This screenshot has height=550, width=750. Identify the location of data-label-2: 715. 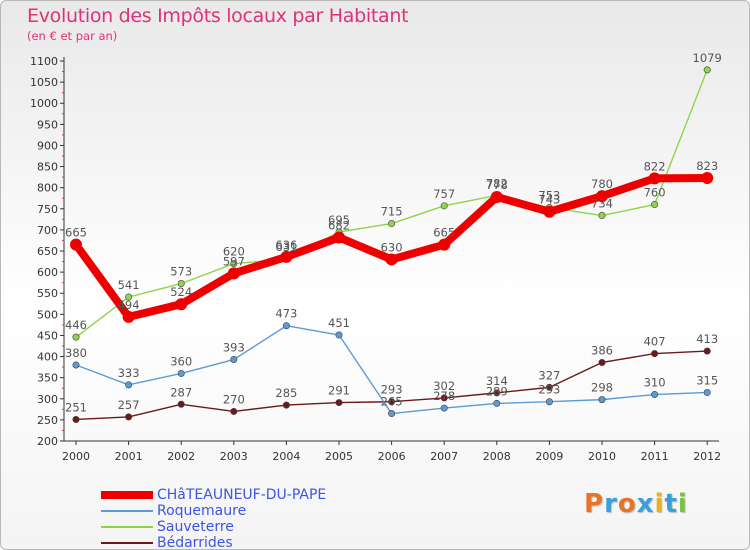
(392, 212).